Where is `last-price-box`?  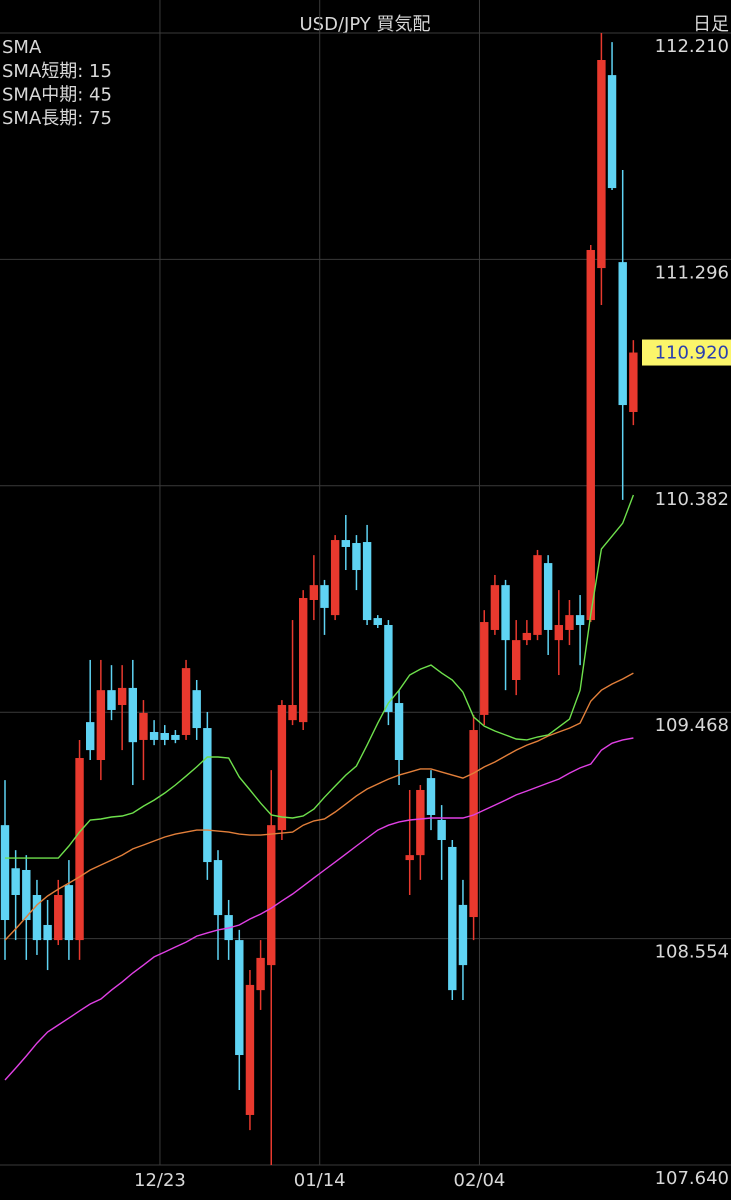
last-price-box is located at coordinates (686, 352).